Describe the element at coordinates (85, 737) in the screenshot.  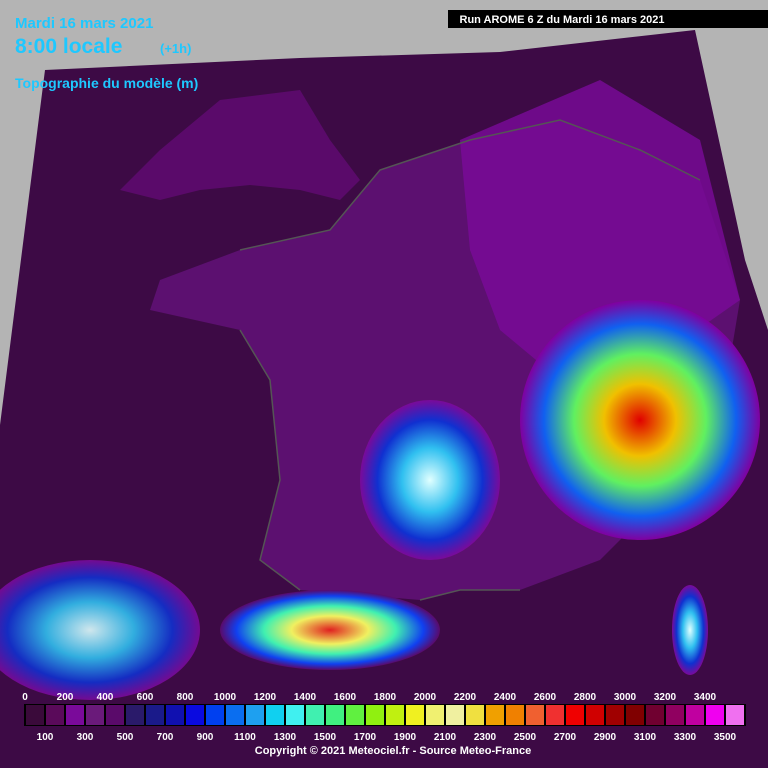
I see `legend-label: 300` at that location.